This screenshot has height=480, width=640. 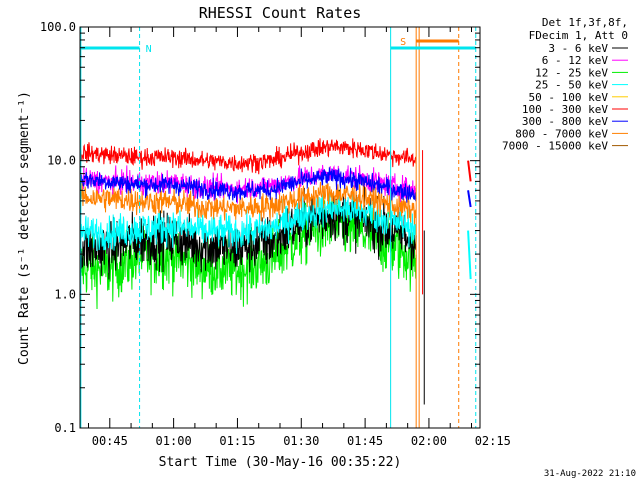 What do you see at coordinates (365, 441) in the screenshot?
I see `x-tick-label: 01:45` at bounding box center [365, 441].